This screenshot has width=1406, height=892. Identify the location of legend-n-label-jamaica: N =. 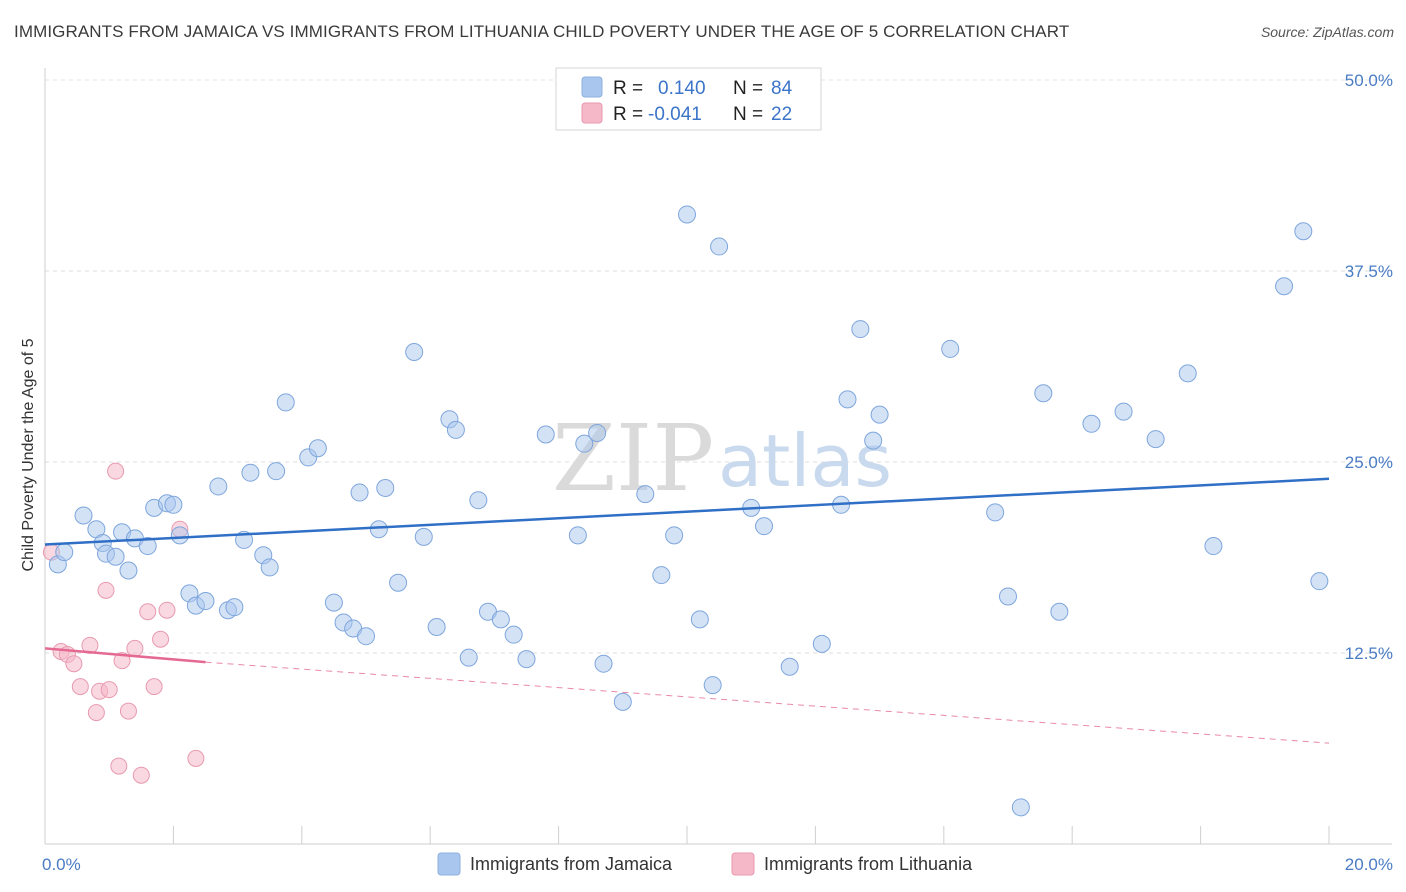
(748, 88).